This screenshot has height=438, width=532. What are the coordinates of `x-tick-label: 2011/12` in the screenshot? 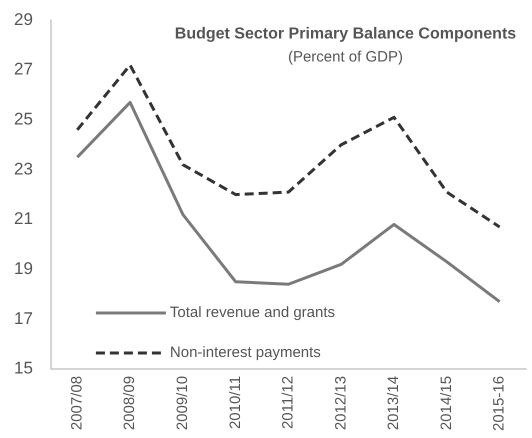 It's located at (288, 403).